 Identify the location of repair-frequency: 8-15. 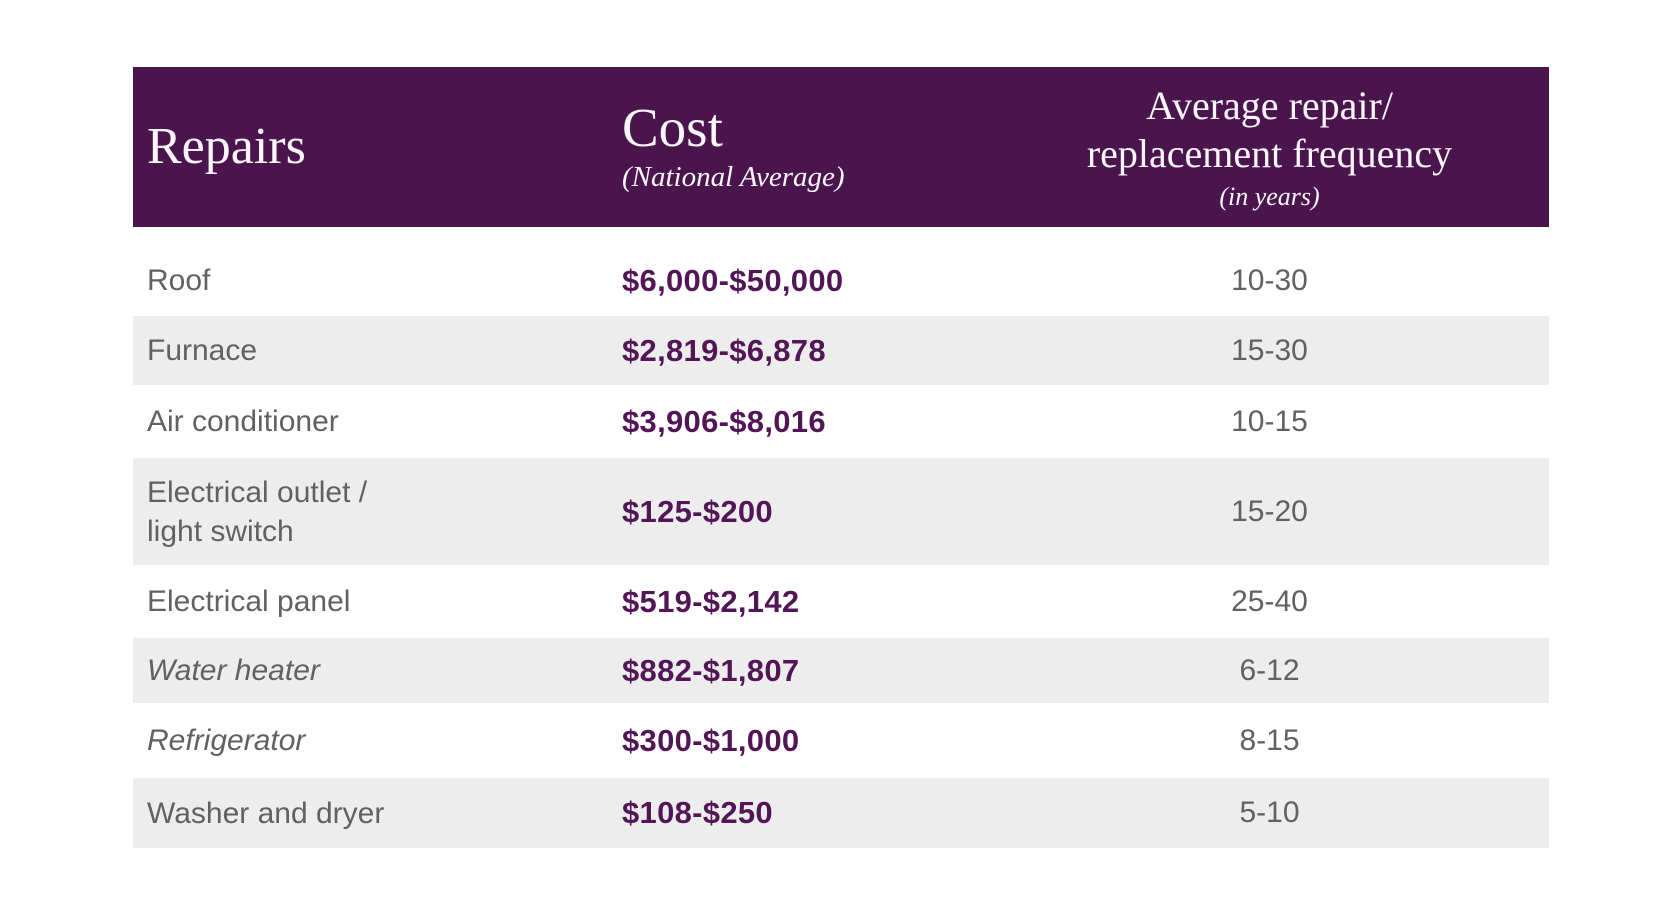
(1269, 740).